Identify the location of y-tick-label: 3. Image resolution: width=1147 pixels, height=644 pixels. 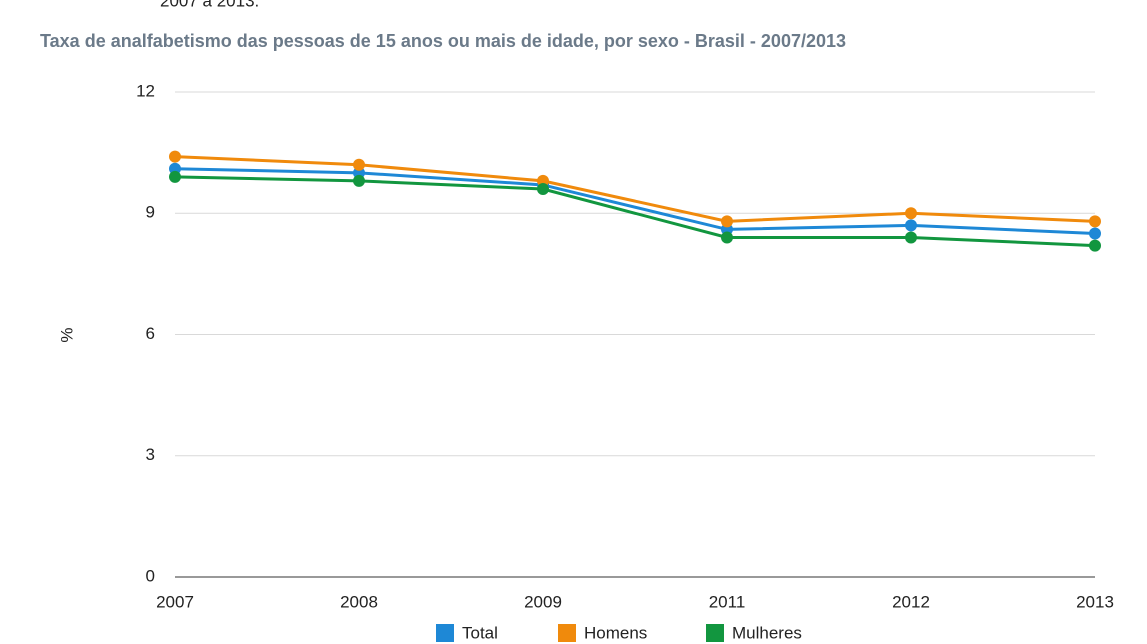
(150, 454).